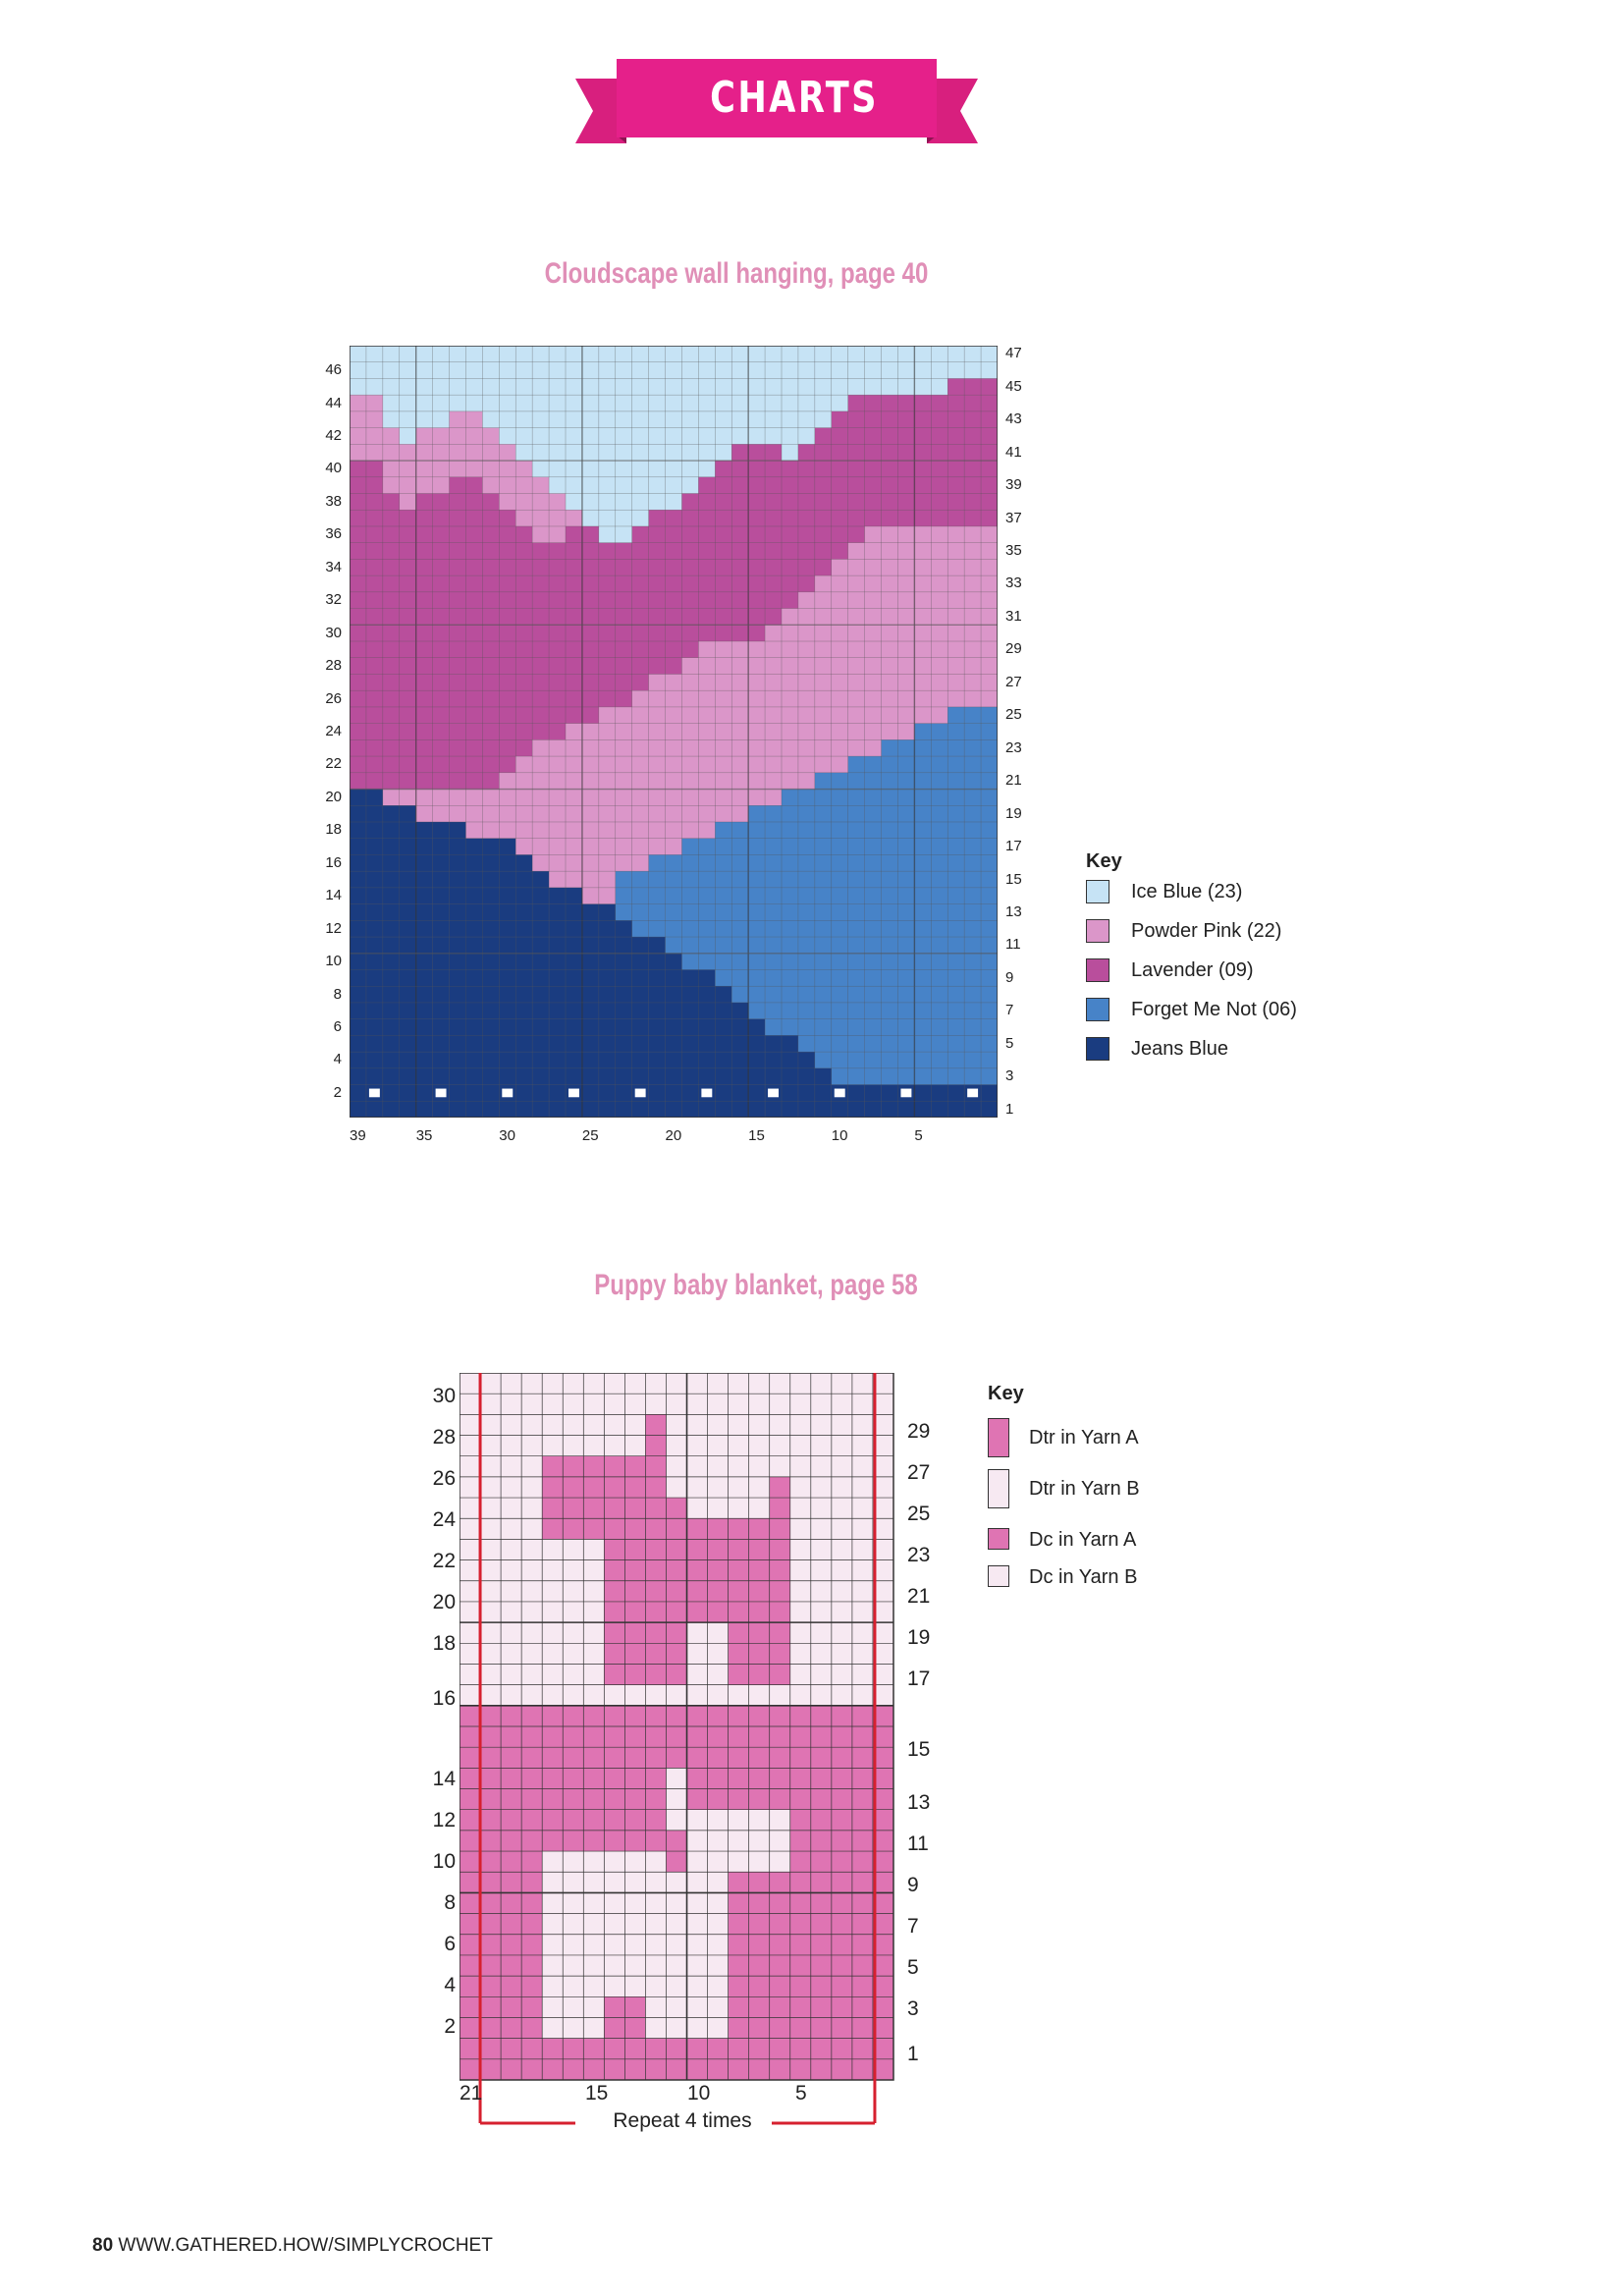 The height and width of the screenshot is (2296, 1623). I want to click on puppy-row-label: 18, so click(444, 1643).